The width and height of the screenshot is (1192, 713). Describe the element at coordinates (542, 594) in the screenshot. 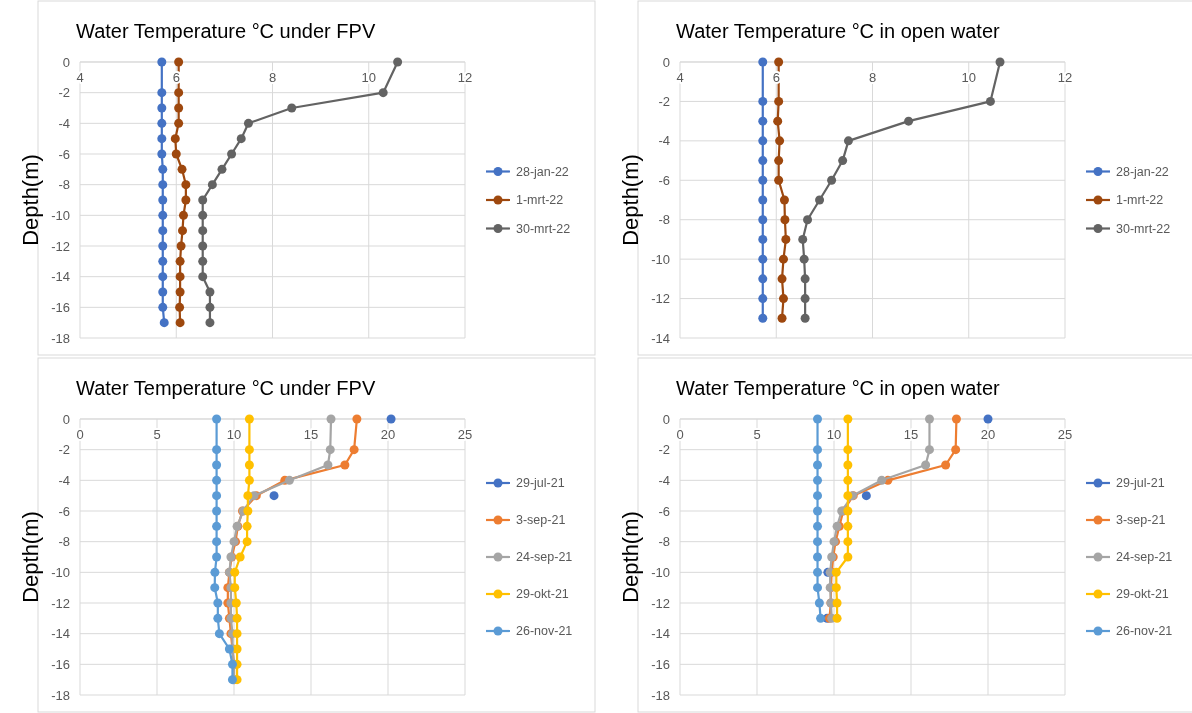

I see `legend-label: 29-okt-21` at that location.